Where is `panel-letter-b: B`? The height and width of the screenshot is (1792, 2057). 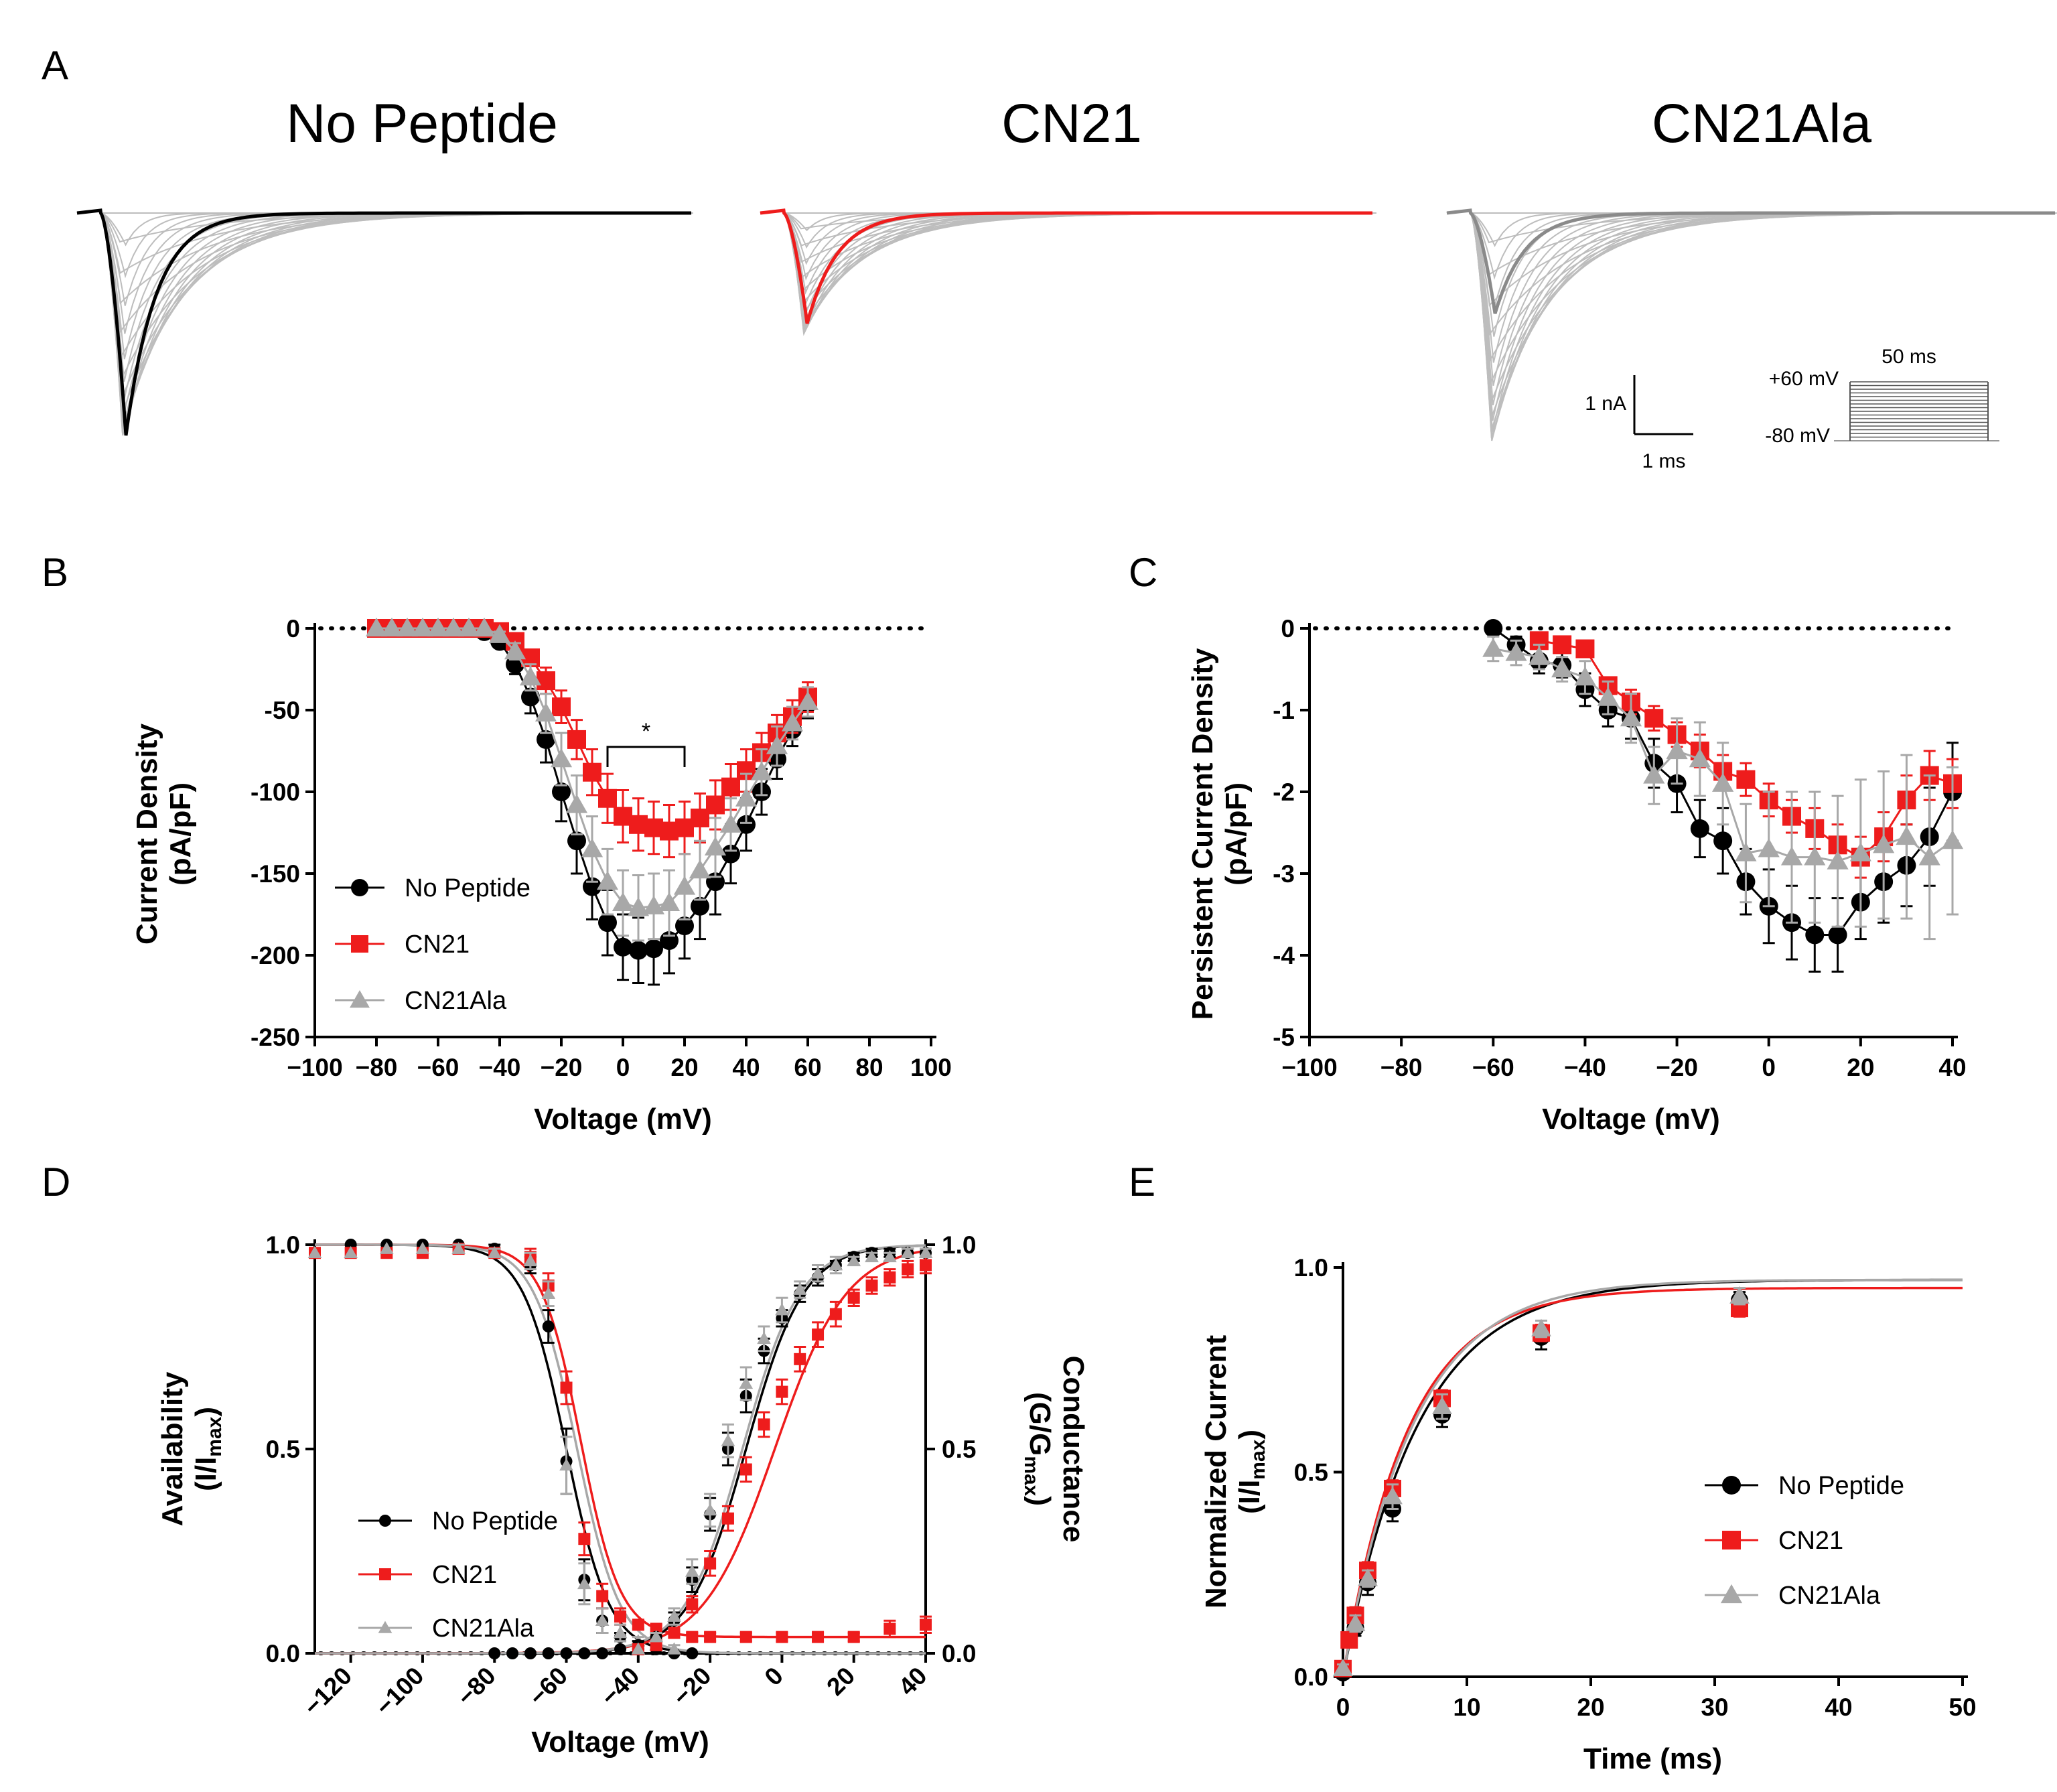
panel-letter-b: B is located at coordinates (55, 573).